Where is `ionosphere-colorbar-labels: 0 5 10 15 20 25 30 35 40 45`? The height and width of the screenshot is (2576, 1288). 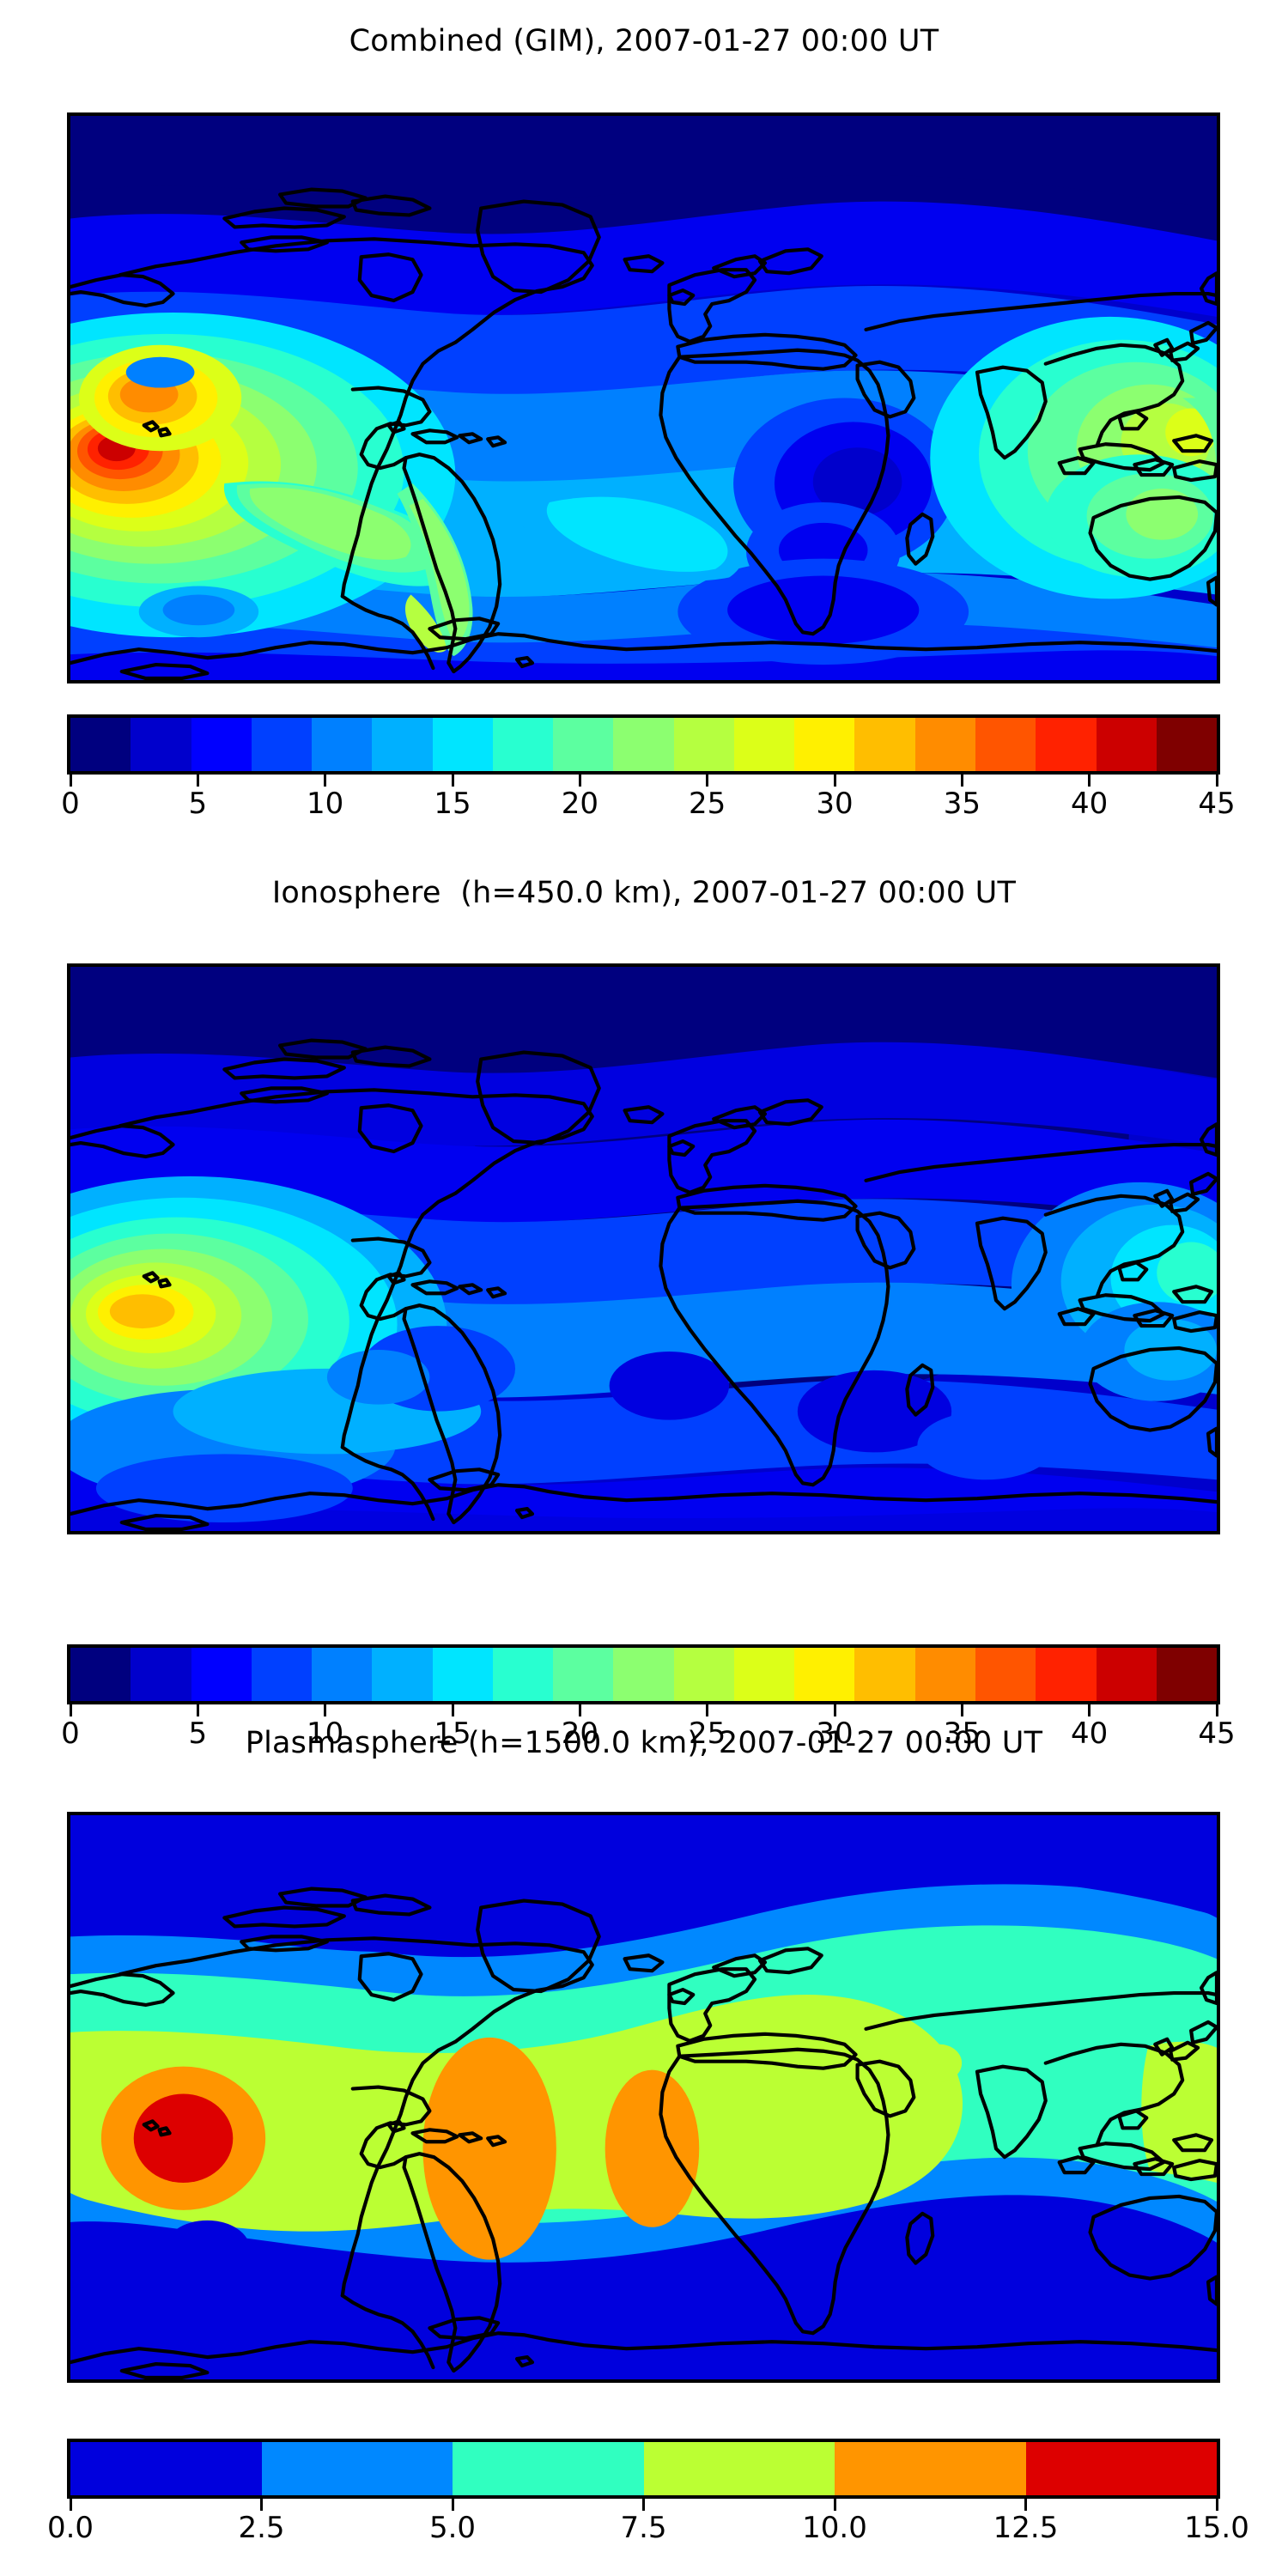
ionosphere-colorbar-labels: 0 5 10 15 20 25 30 35 40 45 is located at coordinates (648, 1736).